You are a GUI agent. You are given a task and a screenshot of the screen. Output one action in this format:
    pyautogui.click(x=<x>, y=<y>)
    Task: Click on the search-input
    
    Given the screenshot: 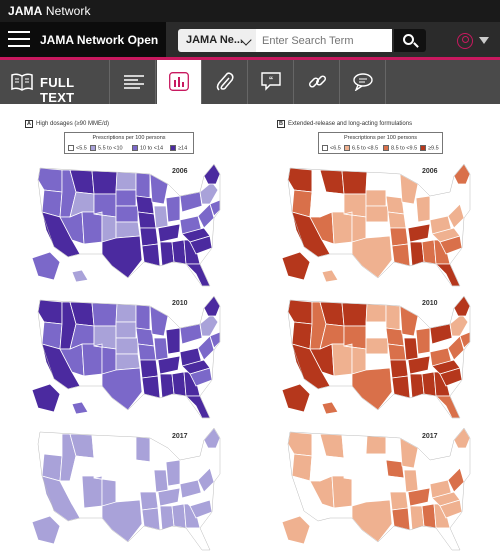 What is the action you would take?
    pyautogui.click(x=324, y=40)
    